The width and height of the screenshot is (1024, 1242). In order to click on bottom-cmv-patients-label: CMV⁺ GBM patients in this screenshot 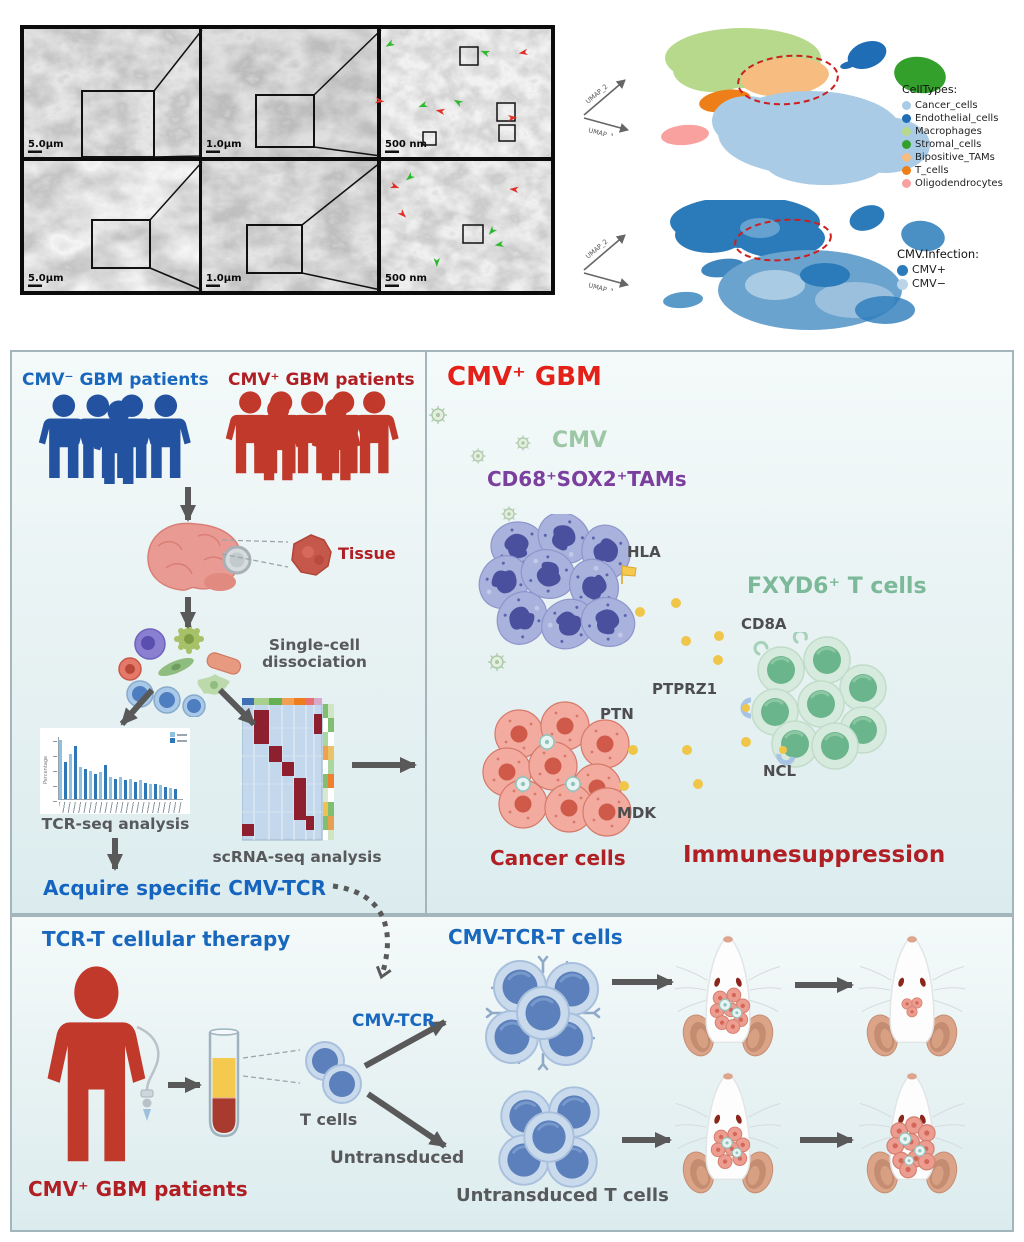, I will do `click(138, 1189)`.